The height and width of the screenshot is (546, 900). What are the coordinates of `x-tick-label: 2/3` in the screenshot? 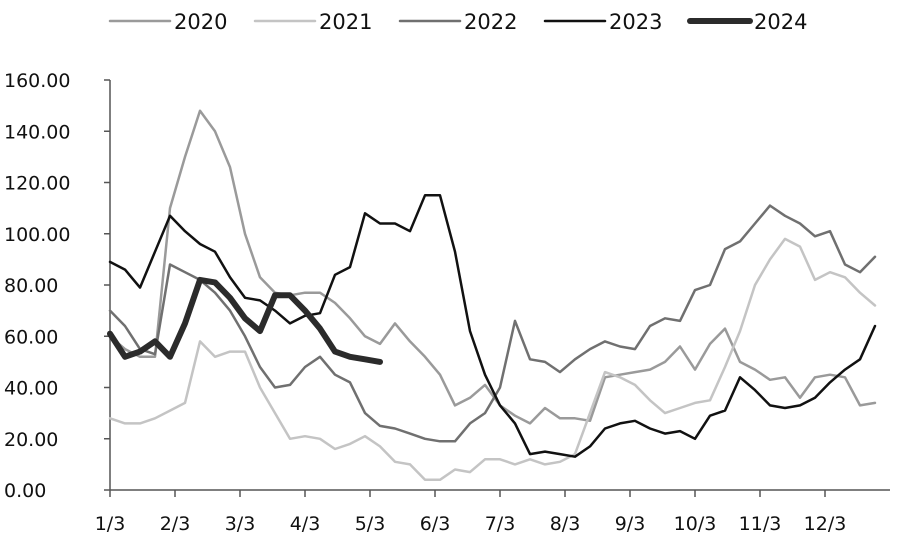 It's located at (175, 524).